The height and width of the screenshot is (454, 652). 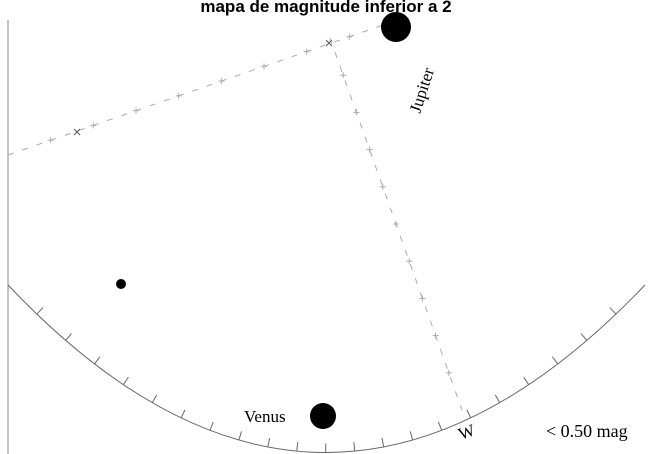 I want to click on star-marker, so click(x=121, y=284).